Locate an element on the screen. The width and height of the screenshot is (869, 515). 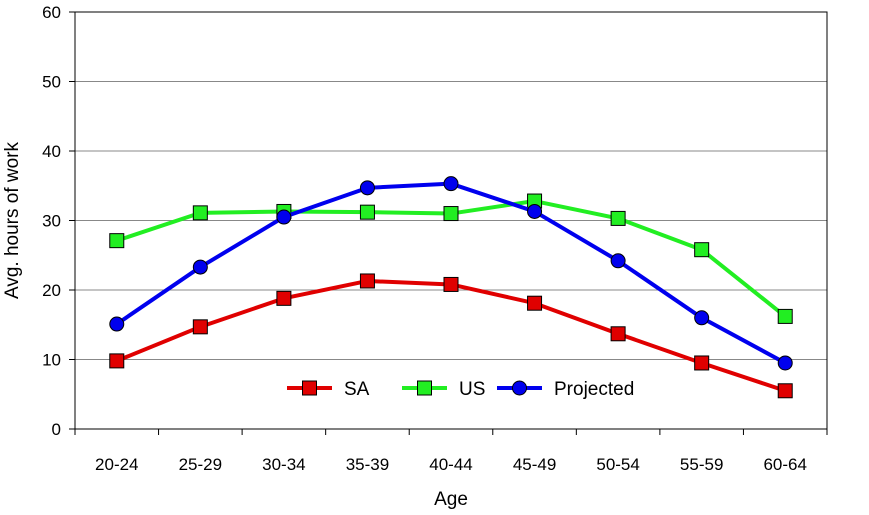
x-tick-label: 50-54 is located at coordinates (617, 464).